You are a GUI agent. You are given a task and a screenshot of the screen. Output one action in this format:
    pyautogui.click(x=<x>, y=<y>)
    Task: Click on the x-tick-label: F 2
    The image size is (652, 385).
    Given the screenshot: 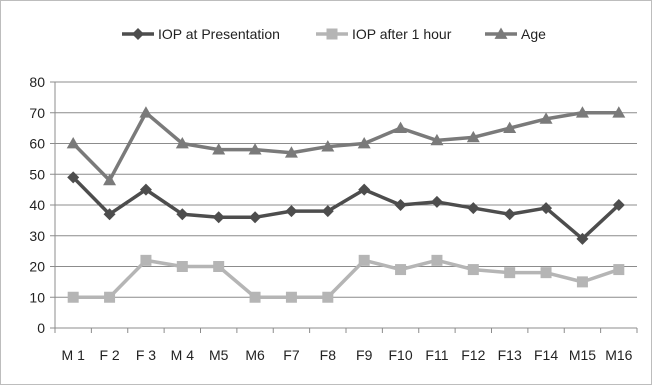 What is the action you would take?
    pyautogui.click(x=109, y=355)
    